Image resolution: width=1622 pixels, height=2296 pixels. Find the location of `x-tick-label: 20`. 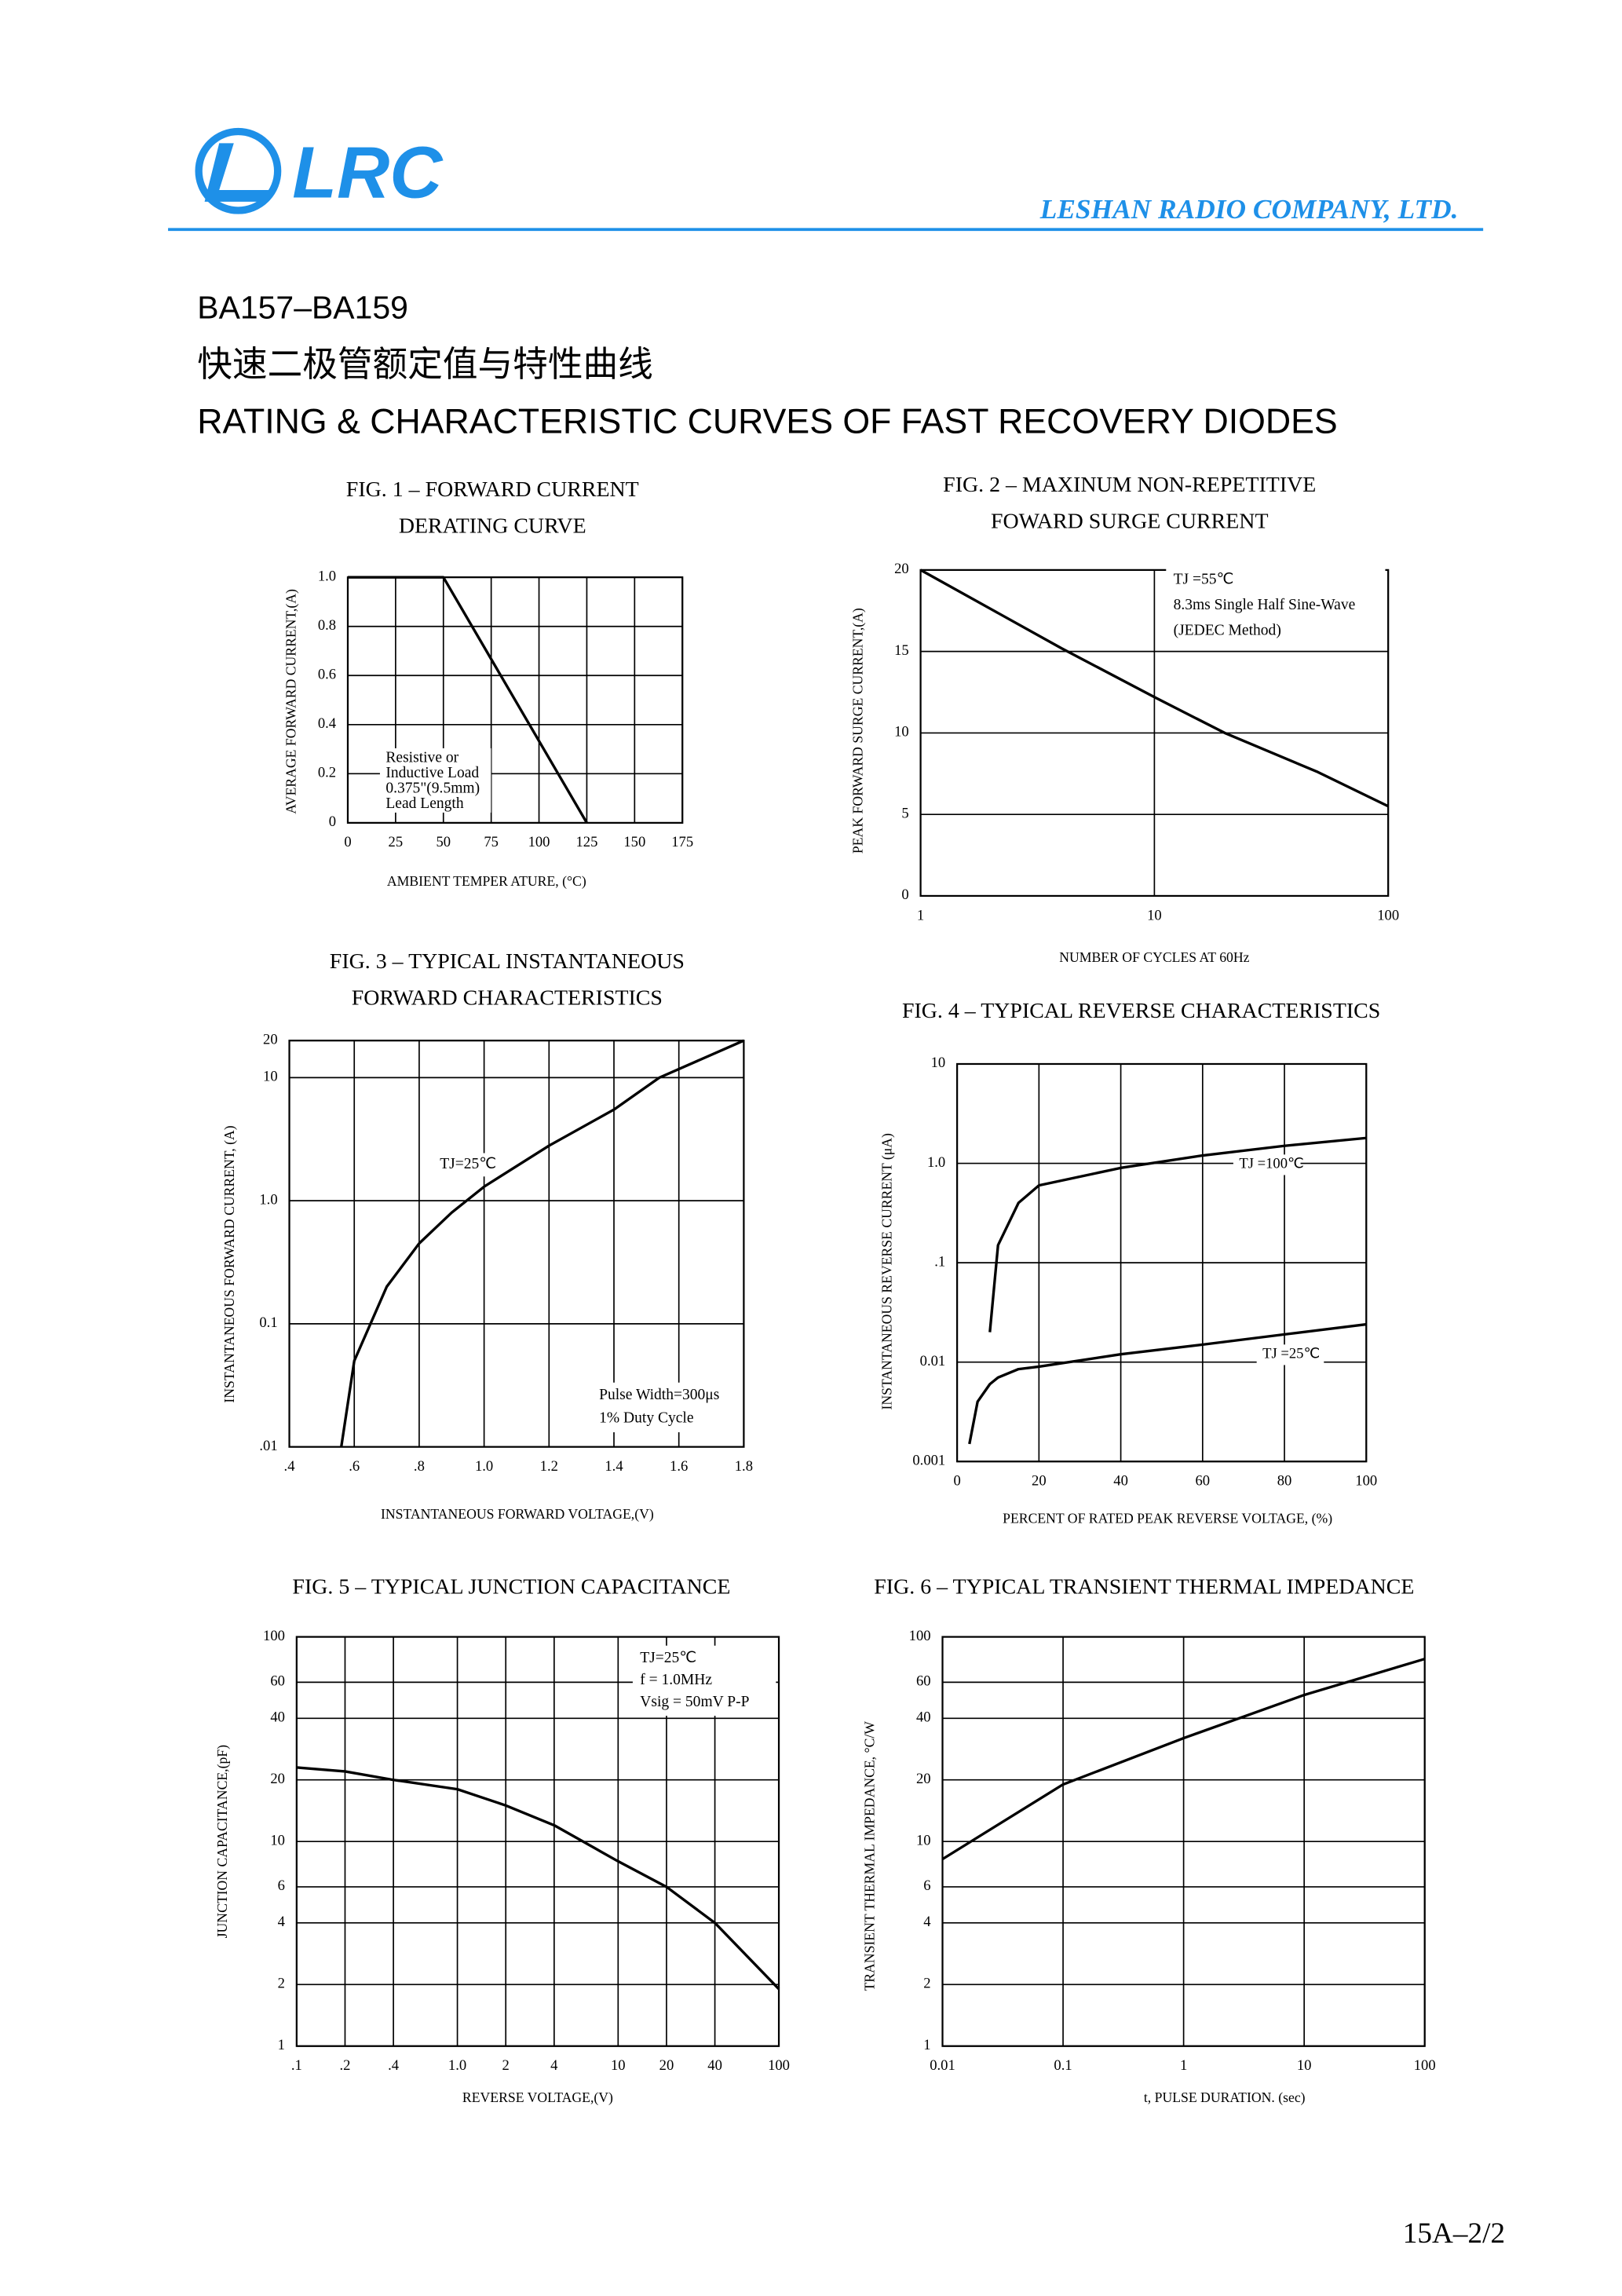

x-tick-label: 20 is located at coordinates (1039, 1482).